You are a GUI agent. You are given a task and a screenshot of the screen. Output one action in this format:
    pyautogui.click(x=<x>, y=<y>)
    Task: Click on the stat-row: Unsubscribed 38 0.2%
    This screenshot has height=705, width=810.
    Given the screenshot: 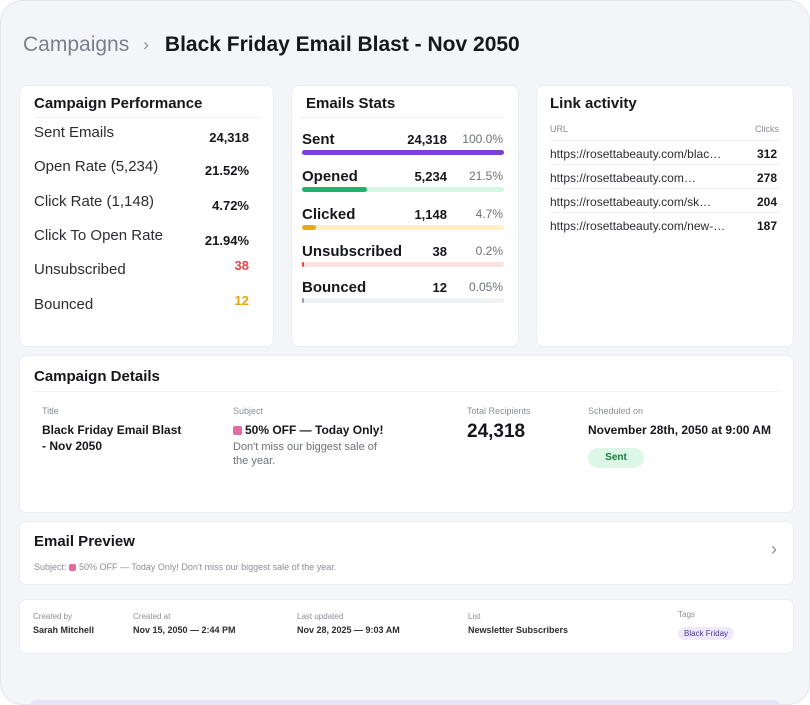 What is the action you would take?
    pyautogui.click(x=403, y=260)
    